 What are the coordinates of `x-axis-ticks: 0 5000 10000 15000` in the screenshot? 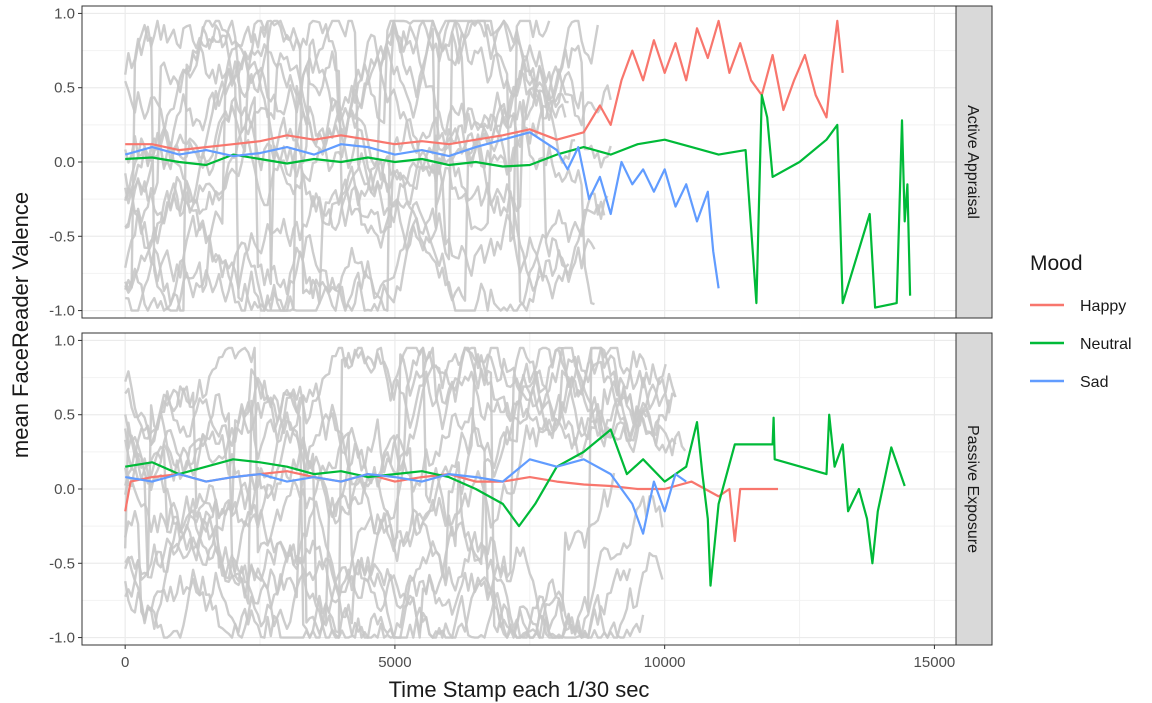 It's located at (538, 658).